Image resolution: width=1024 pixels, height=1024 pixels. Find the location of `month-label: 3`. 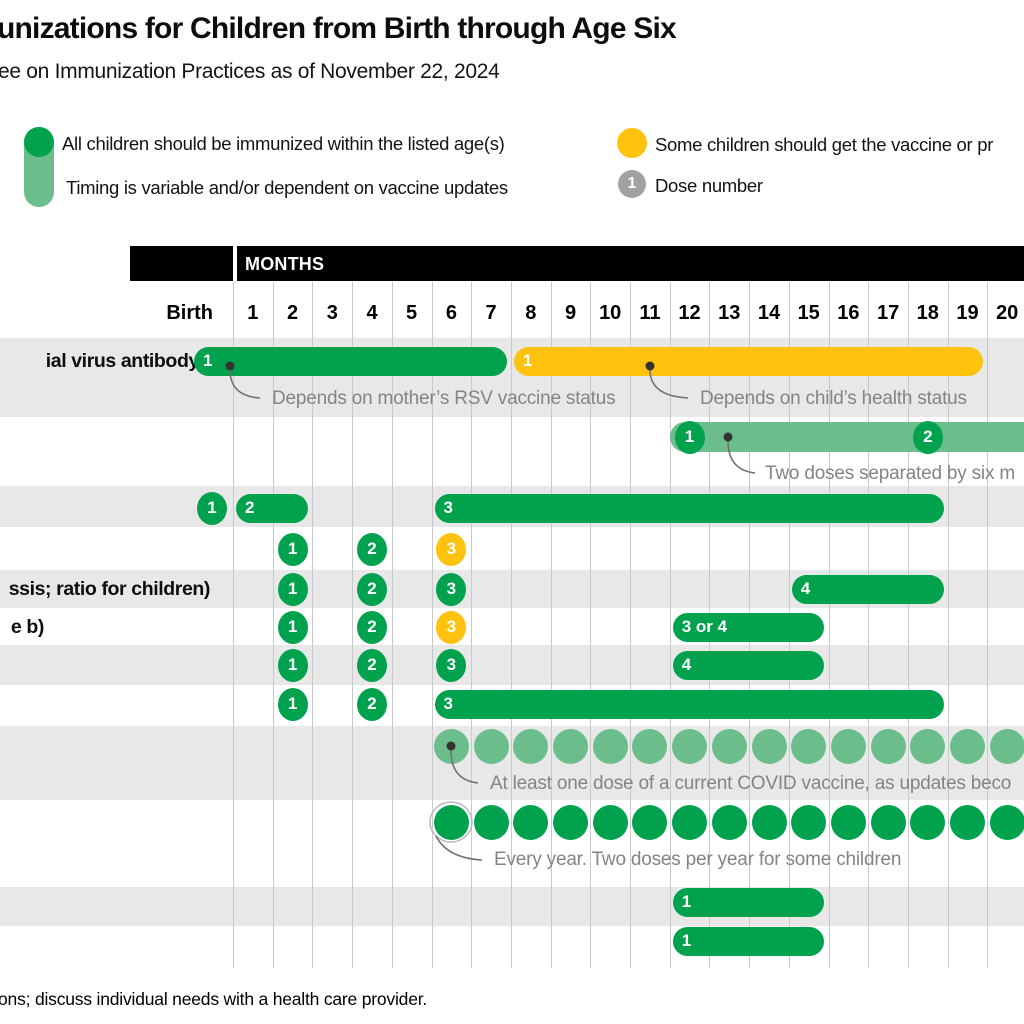

month-label: 3 is located at coordinates (332, 313).